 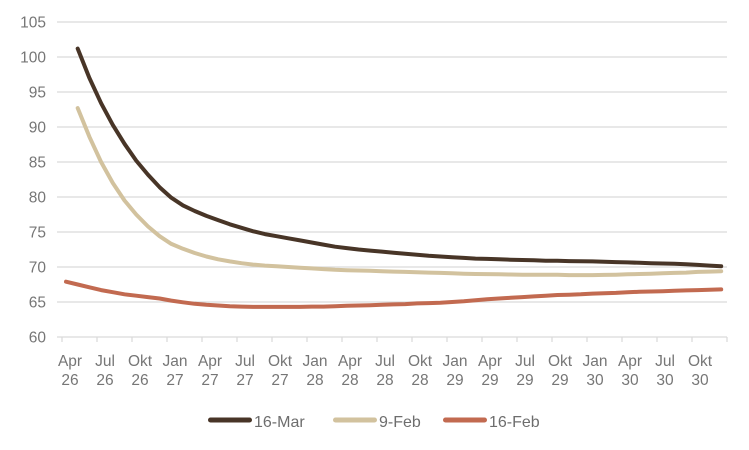 What do you see at coordinates (230, 420) in the screenshot?
I see `legend-swatch-16-mar` at bounding box center [230, 420].